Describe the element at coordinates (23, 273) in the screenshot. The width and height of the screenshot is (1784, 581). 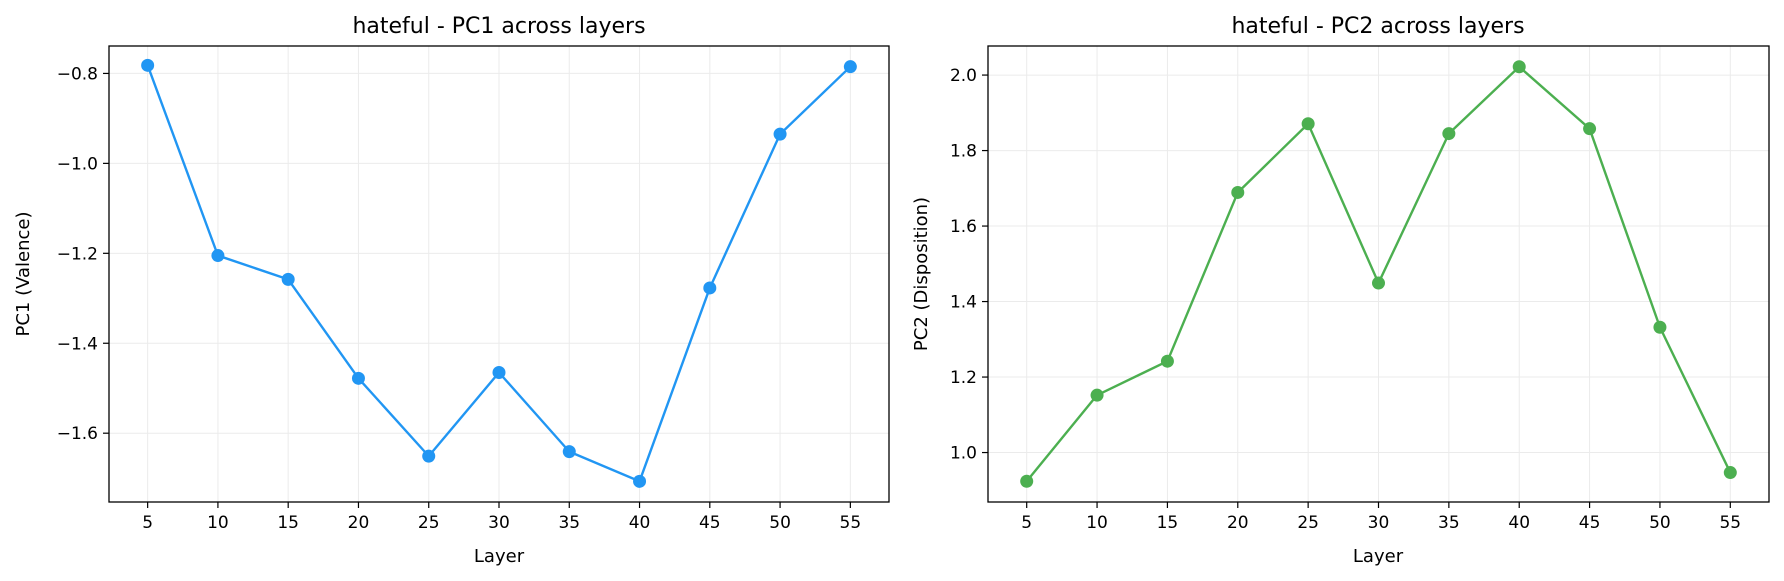
I see `y-axis-label: PC1 (Valence)` at that location.